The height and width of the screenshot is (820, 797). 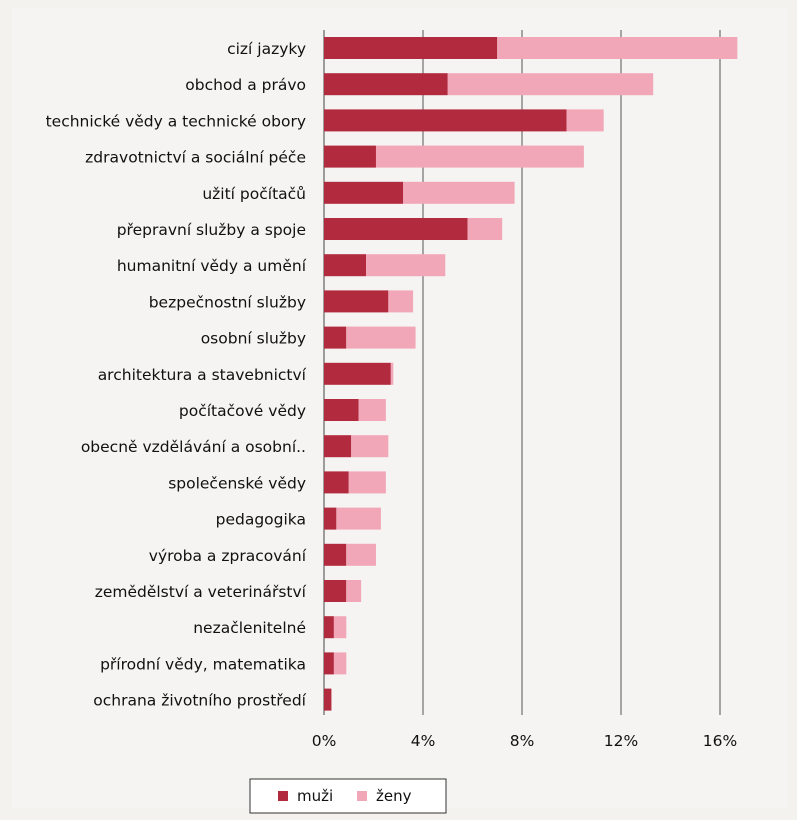 What do you see at coordinates (199, 701) in the screenshot?
I see `category-label: ochrana životního prostředí` at bounding box center [199, 701].